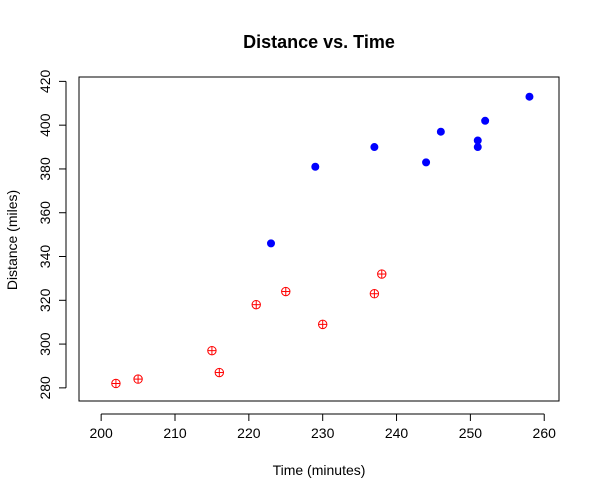 The width and height of the screenshot is (600, 500). Describe the element at coordinates (45, 169) in the screenshot. I see `y-tick-label: 380` at that location.